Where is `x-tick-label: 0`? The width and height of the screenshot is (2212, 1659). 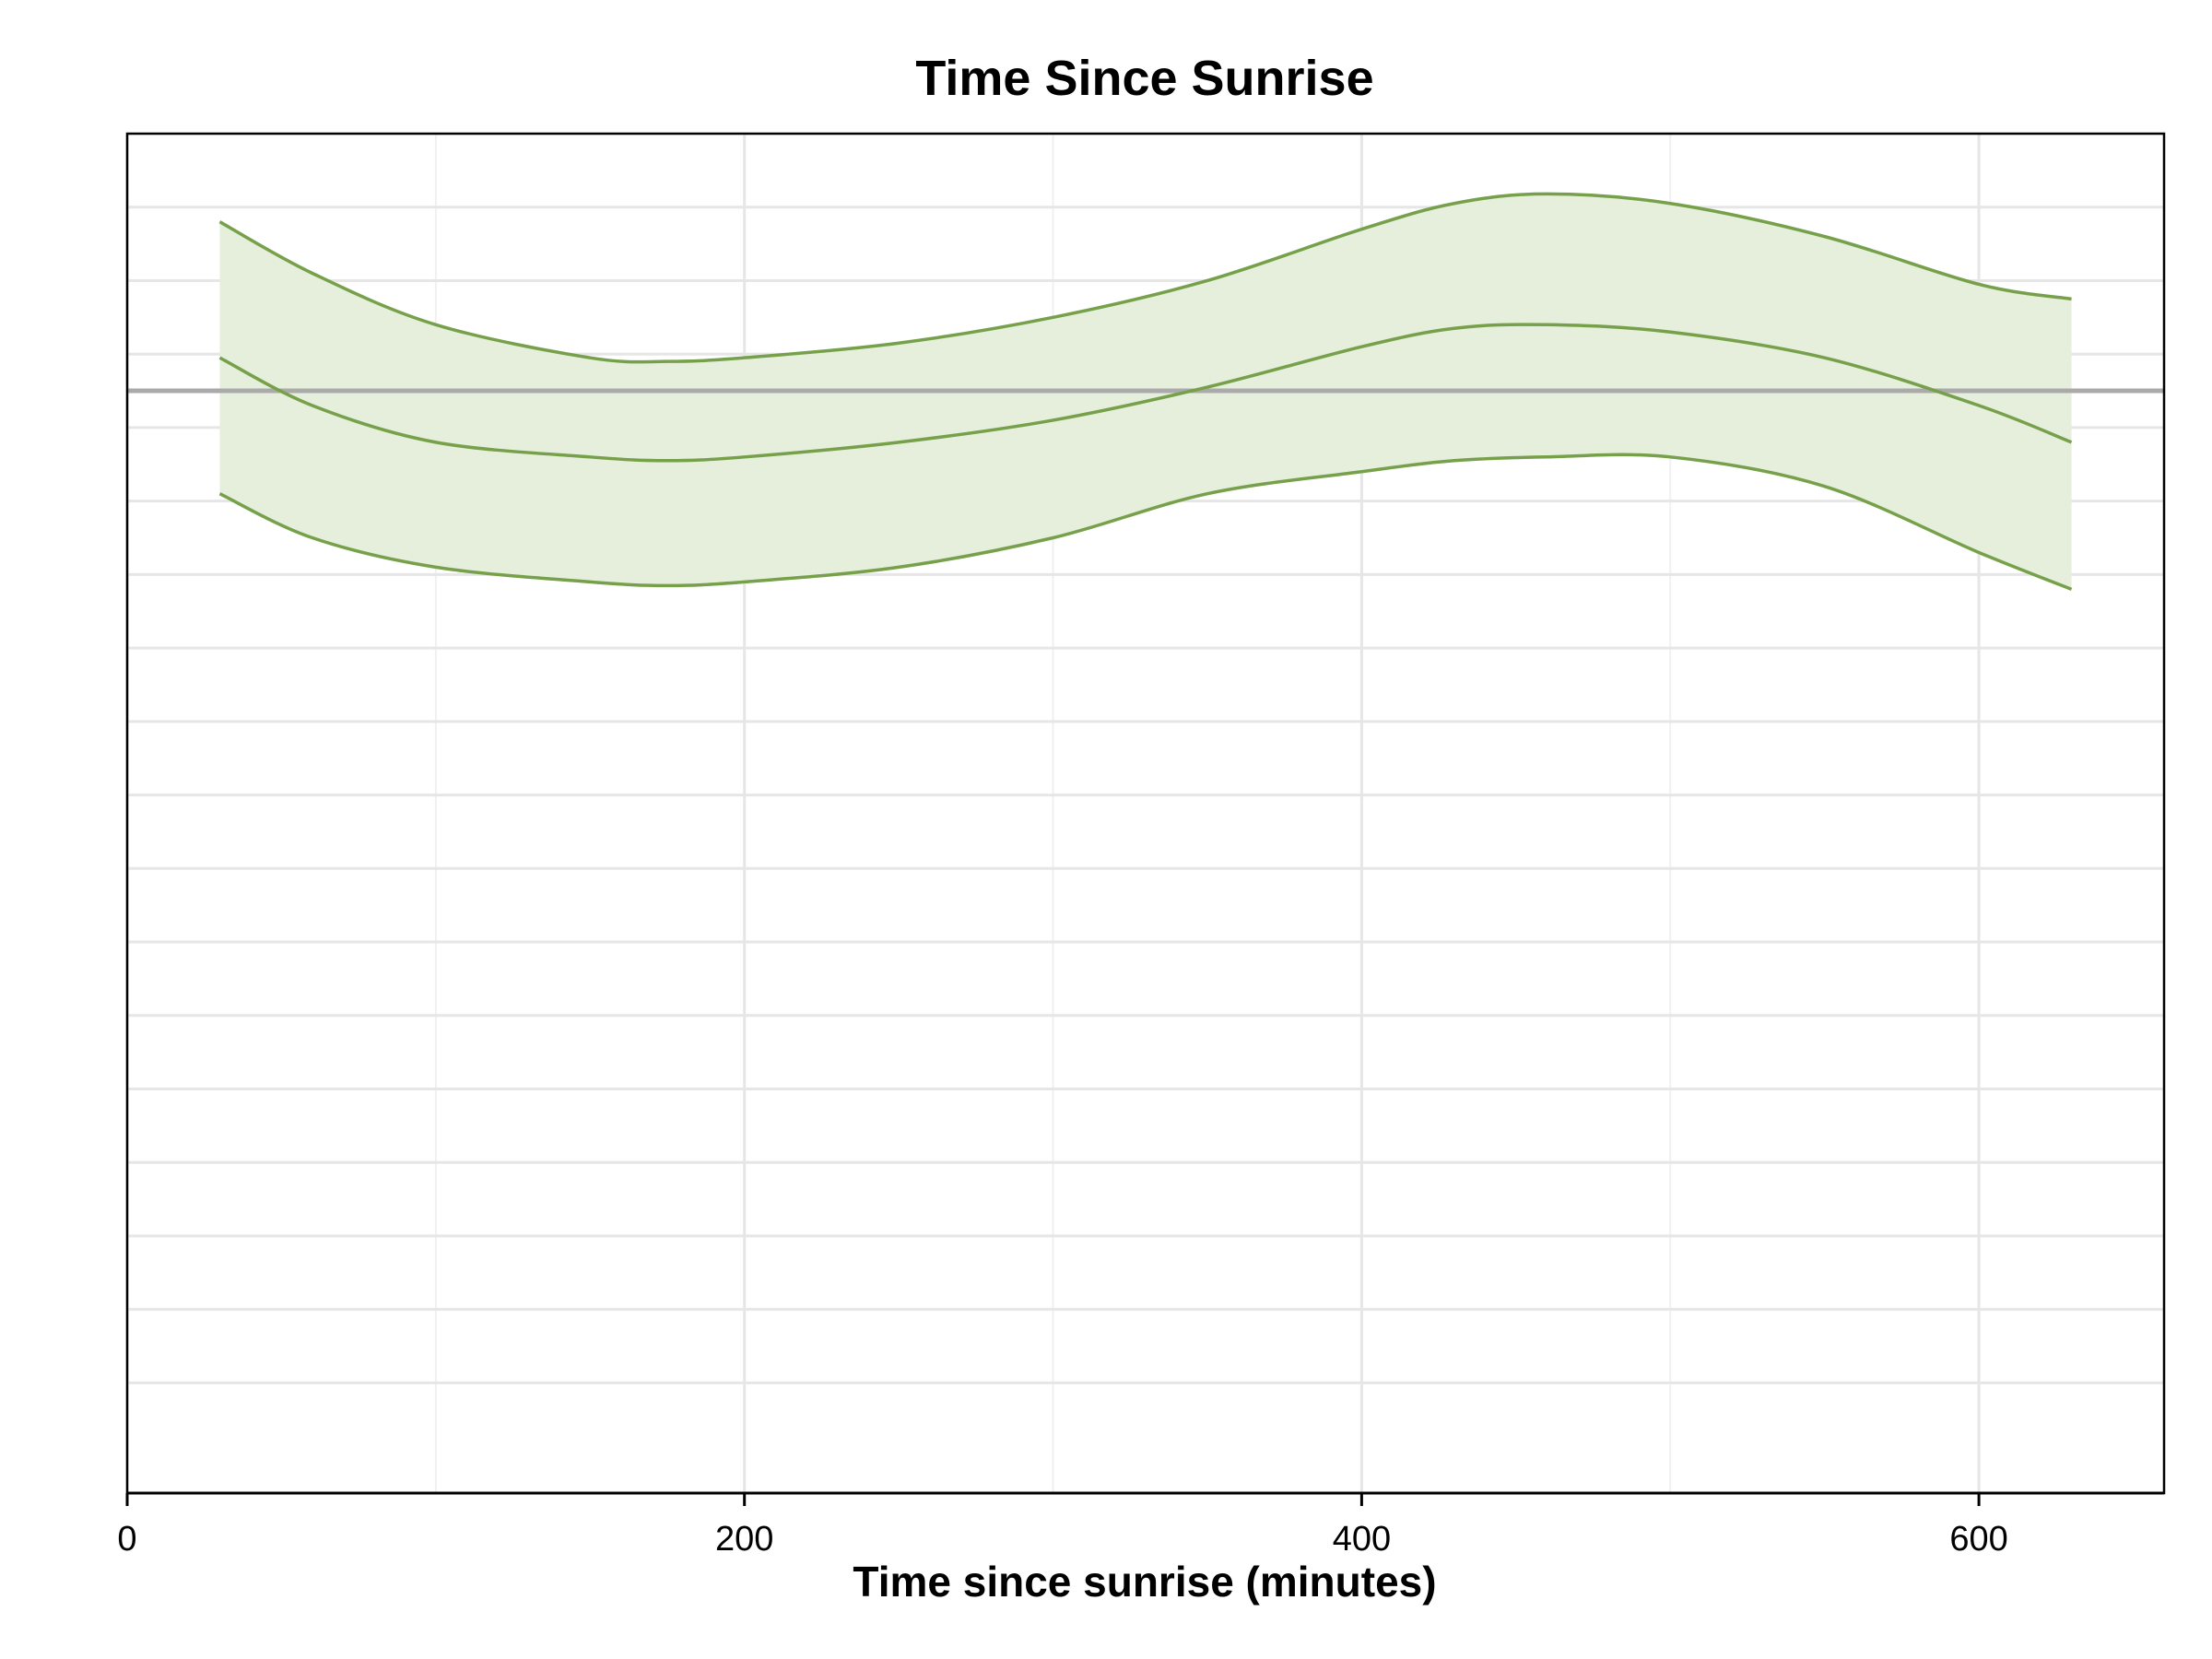
x-tick-label: 0 is located at coordinates (126, 1539).